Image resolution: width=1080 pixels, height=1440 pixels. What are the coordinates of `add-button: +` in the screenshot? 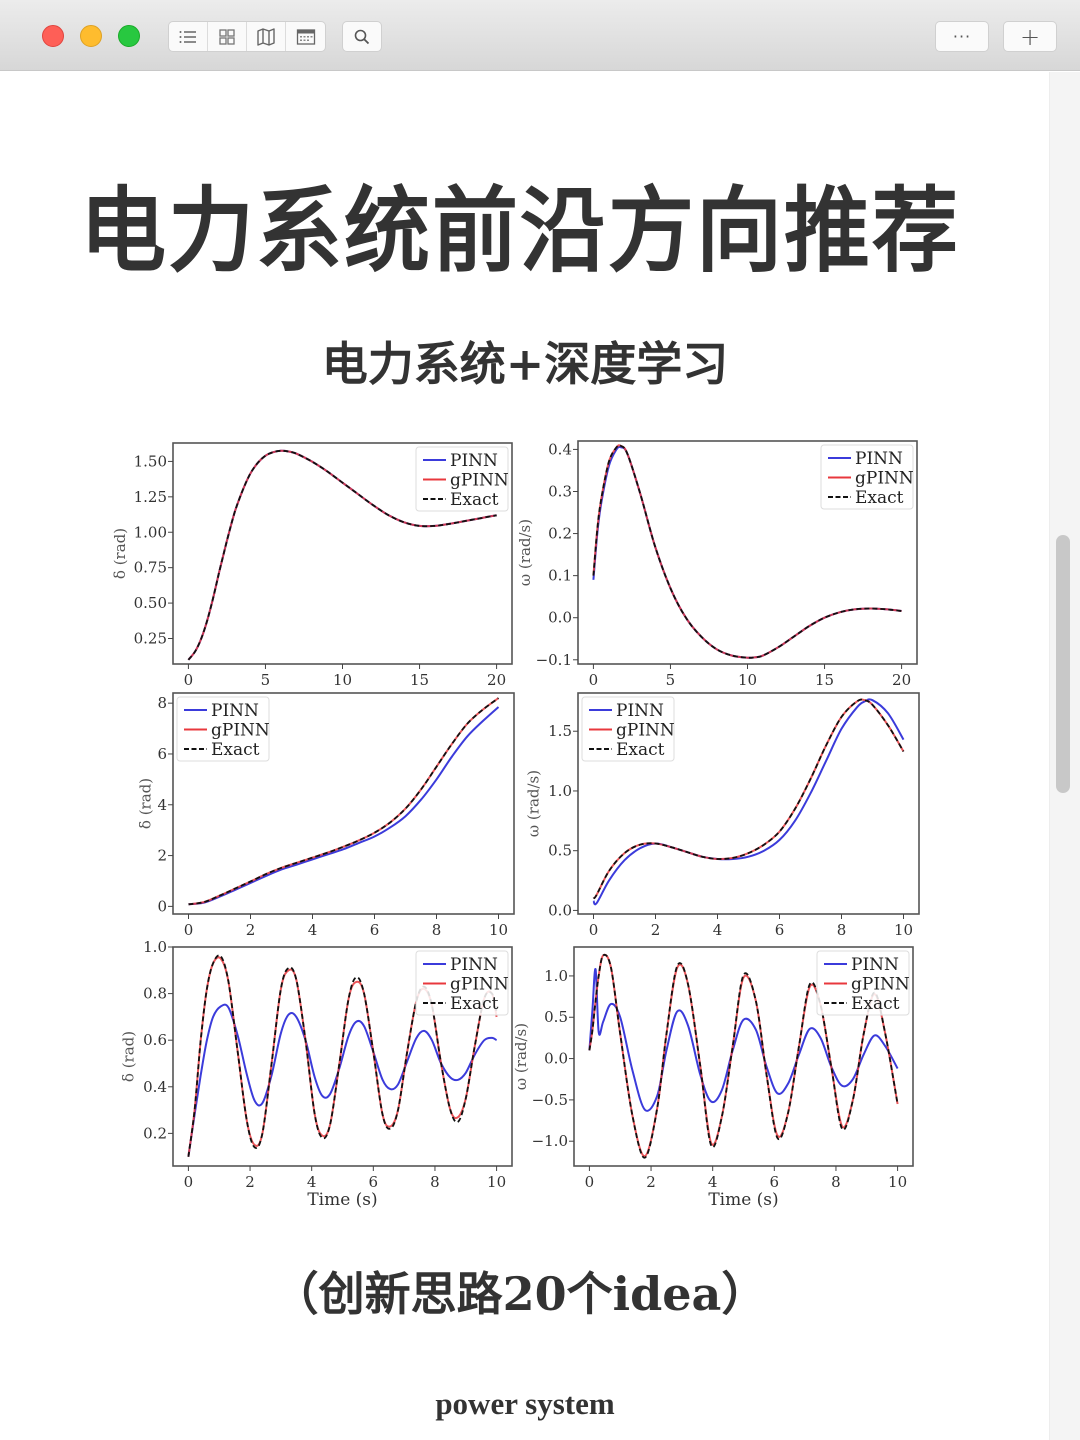 It's located at (1030, 36).